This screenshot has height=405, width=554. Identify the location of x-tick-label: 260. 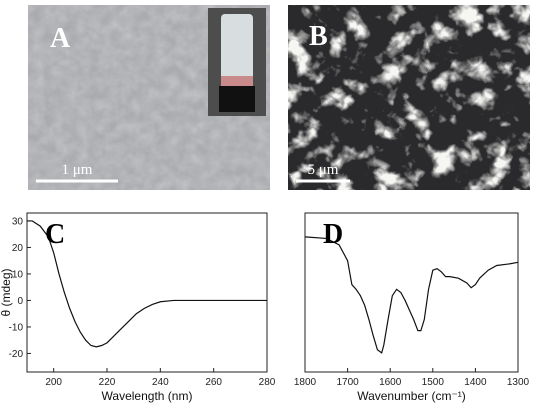
(213, 382).